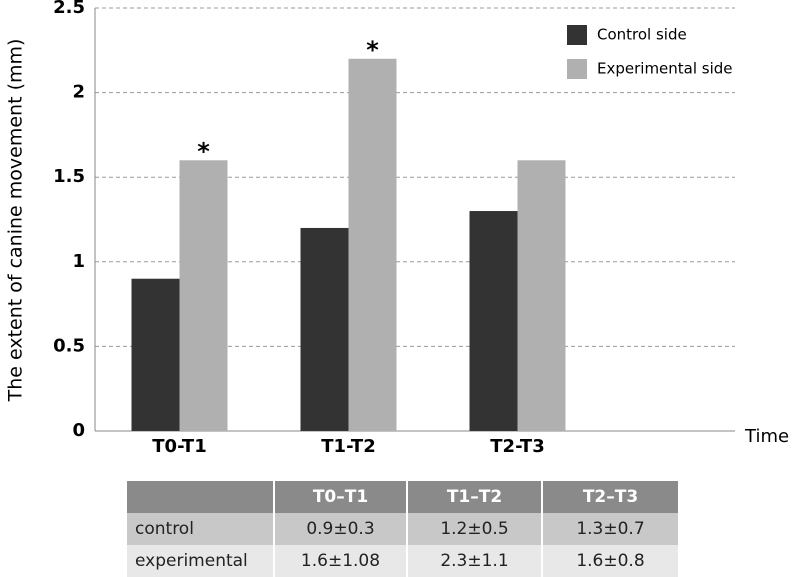 This screenshot has width=797, height=577. What do you see at coordinates (475, 497) in the screenshot?
I see `header-cell: T1–T2` at bounding box center [475, 497].